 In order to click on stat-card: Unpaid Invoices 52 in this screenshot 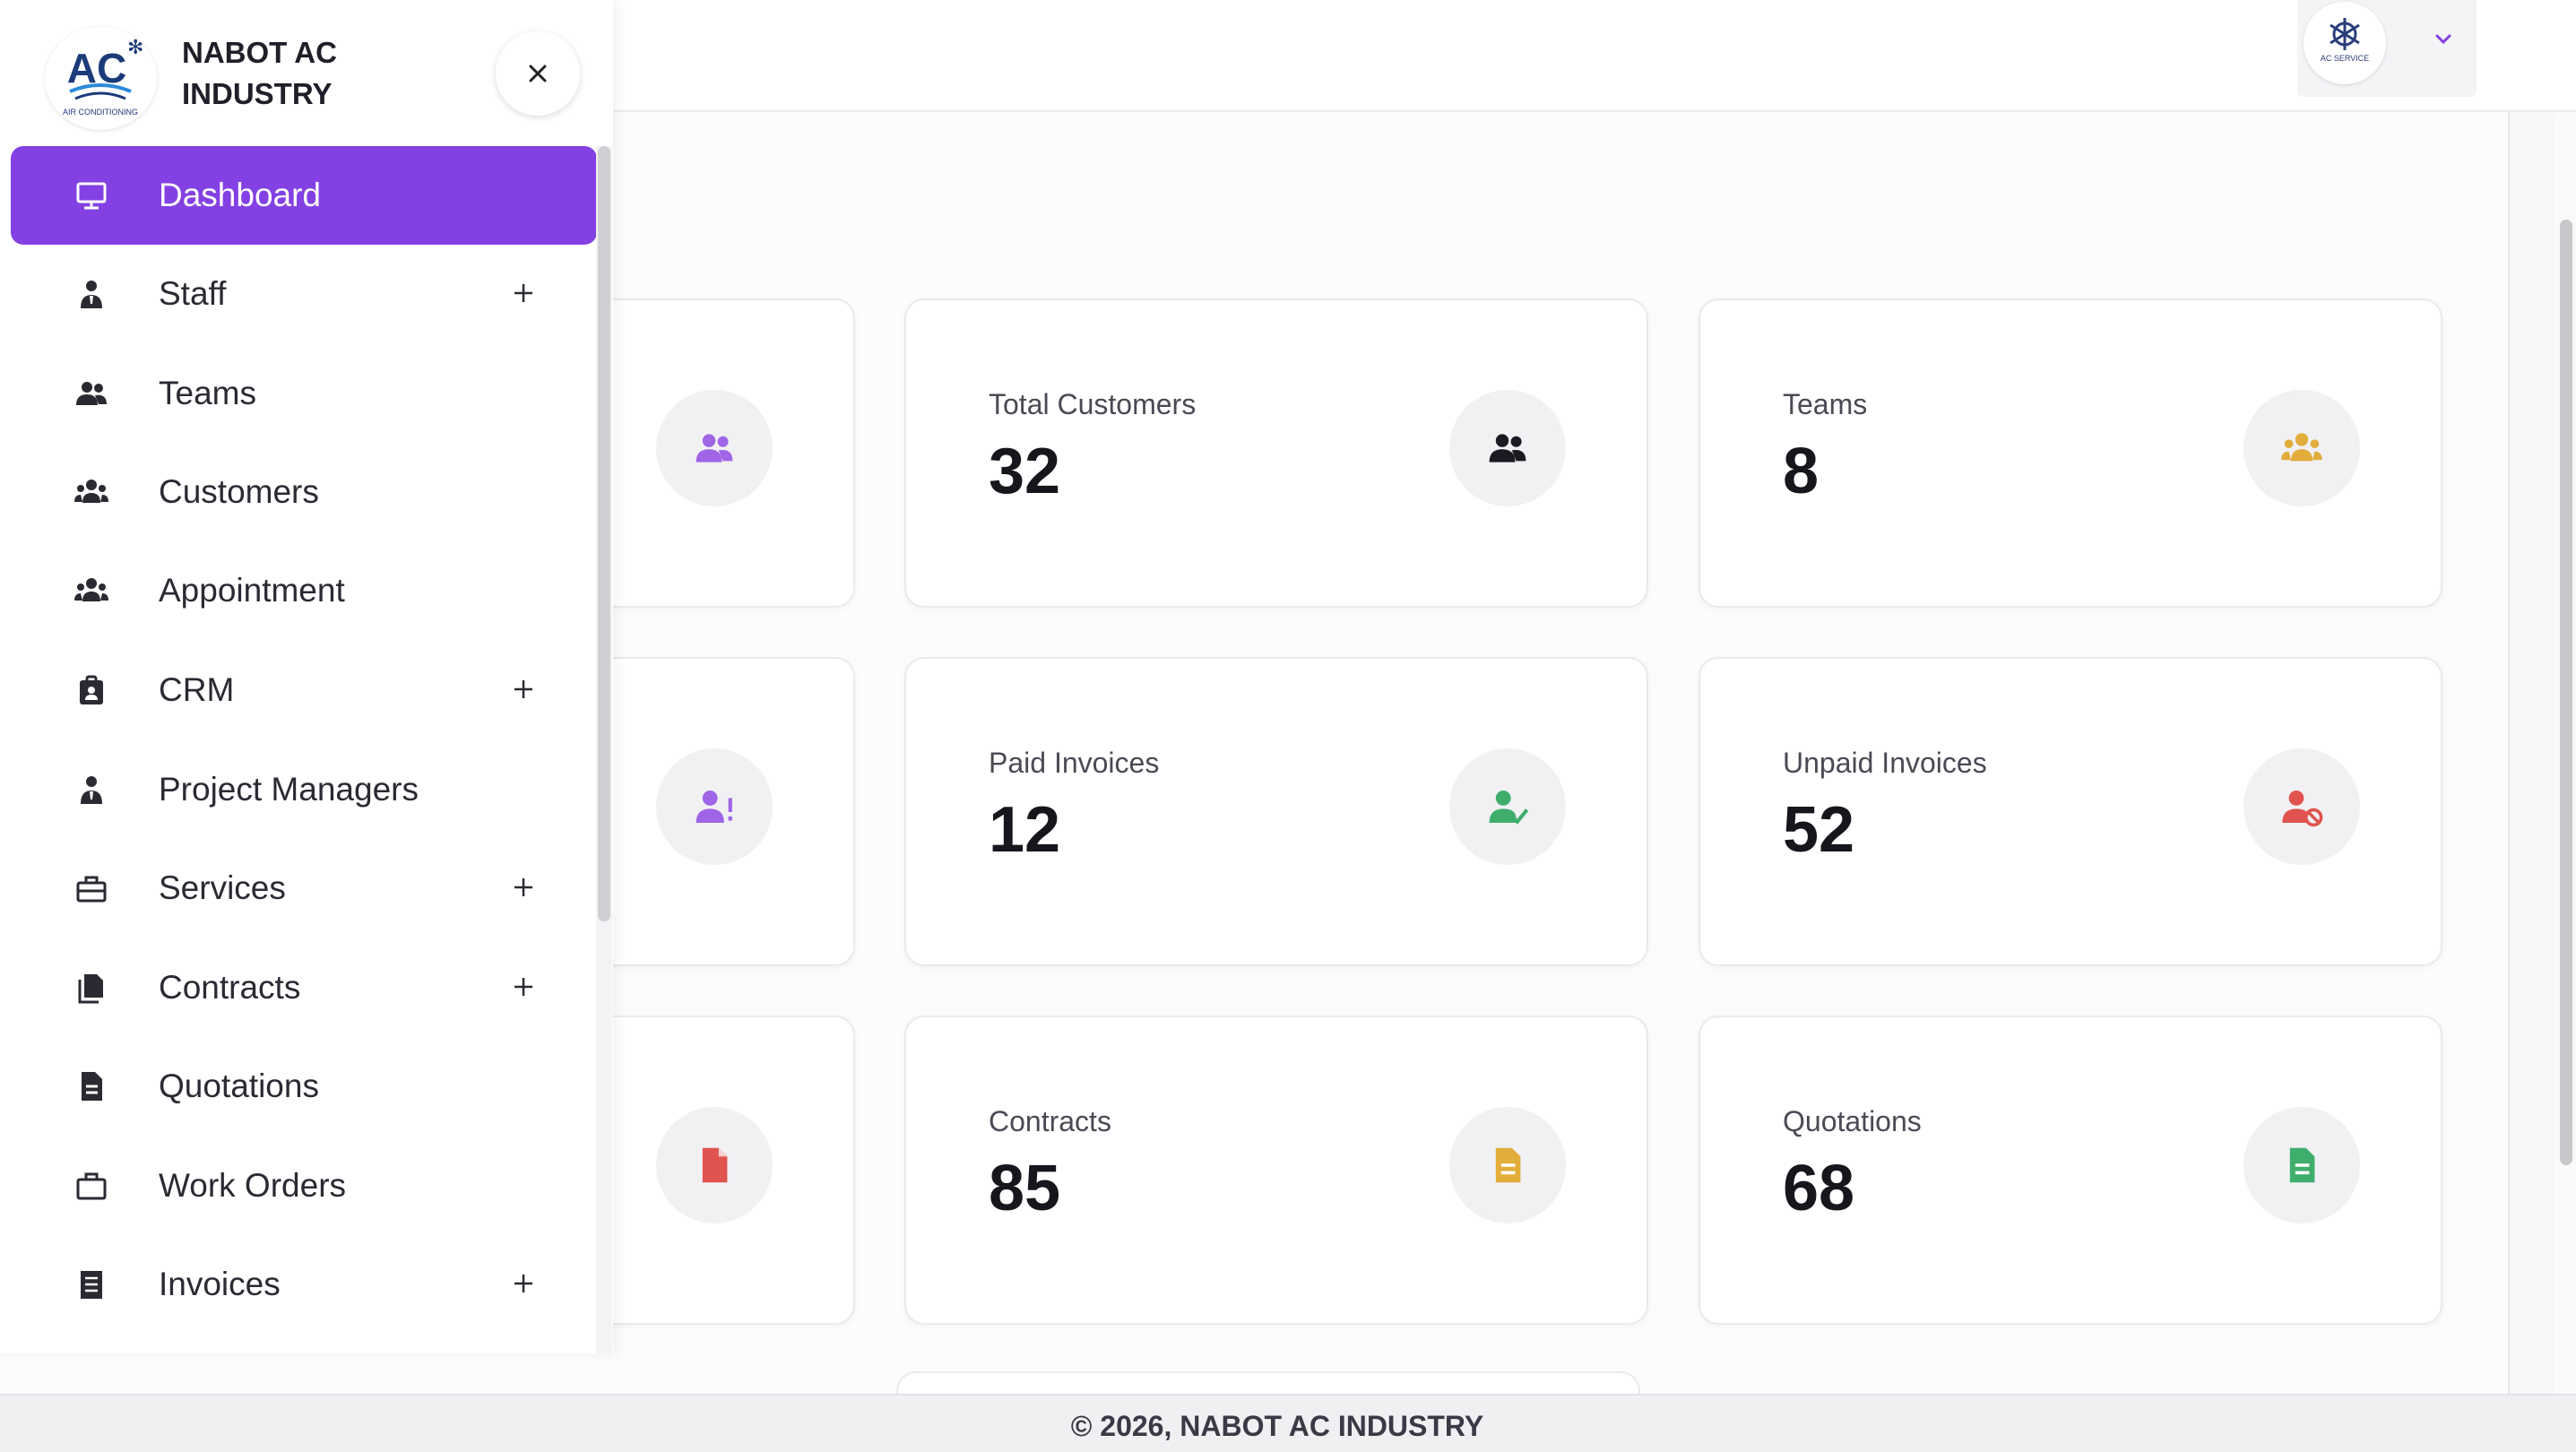, I will do `click(2070, 811)`.